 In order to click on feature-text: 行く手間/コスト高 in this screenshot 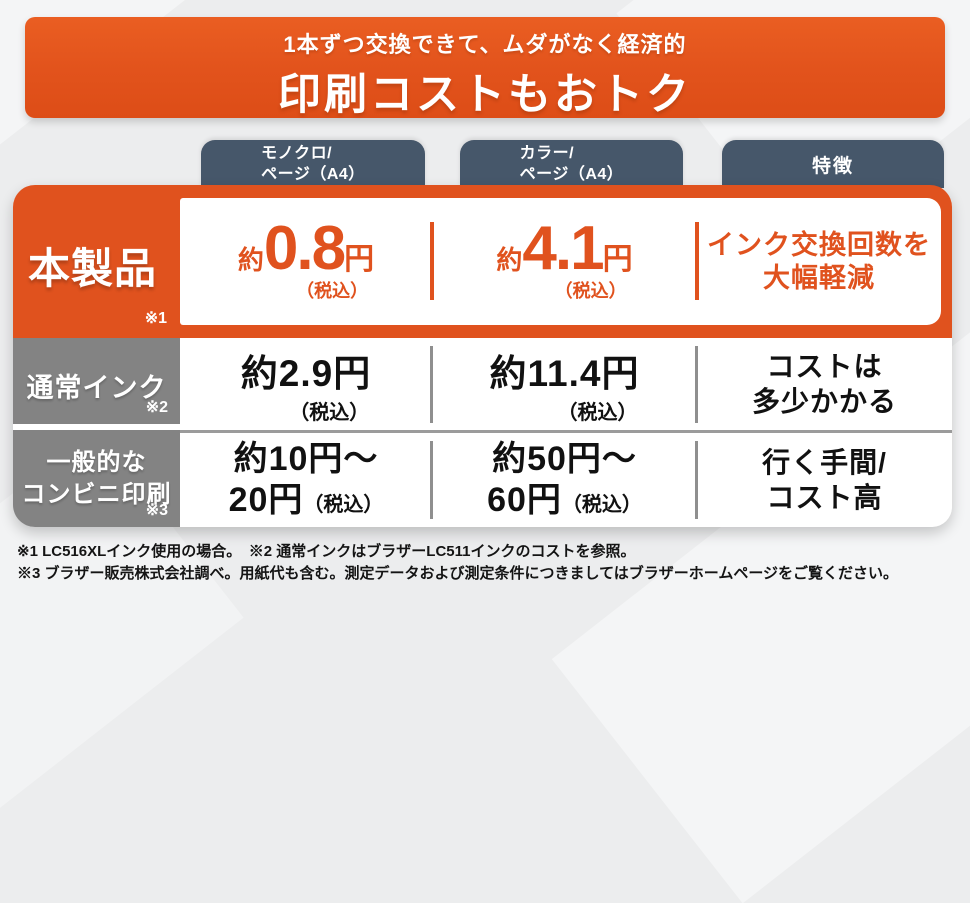, I will do `click(824, 480)`.